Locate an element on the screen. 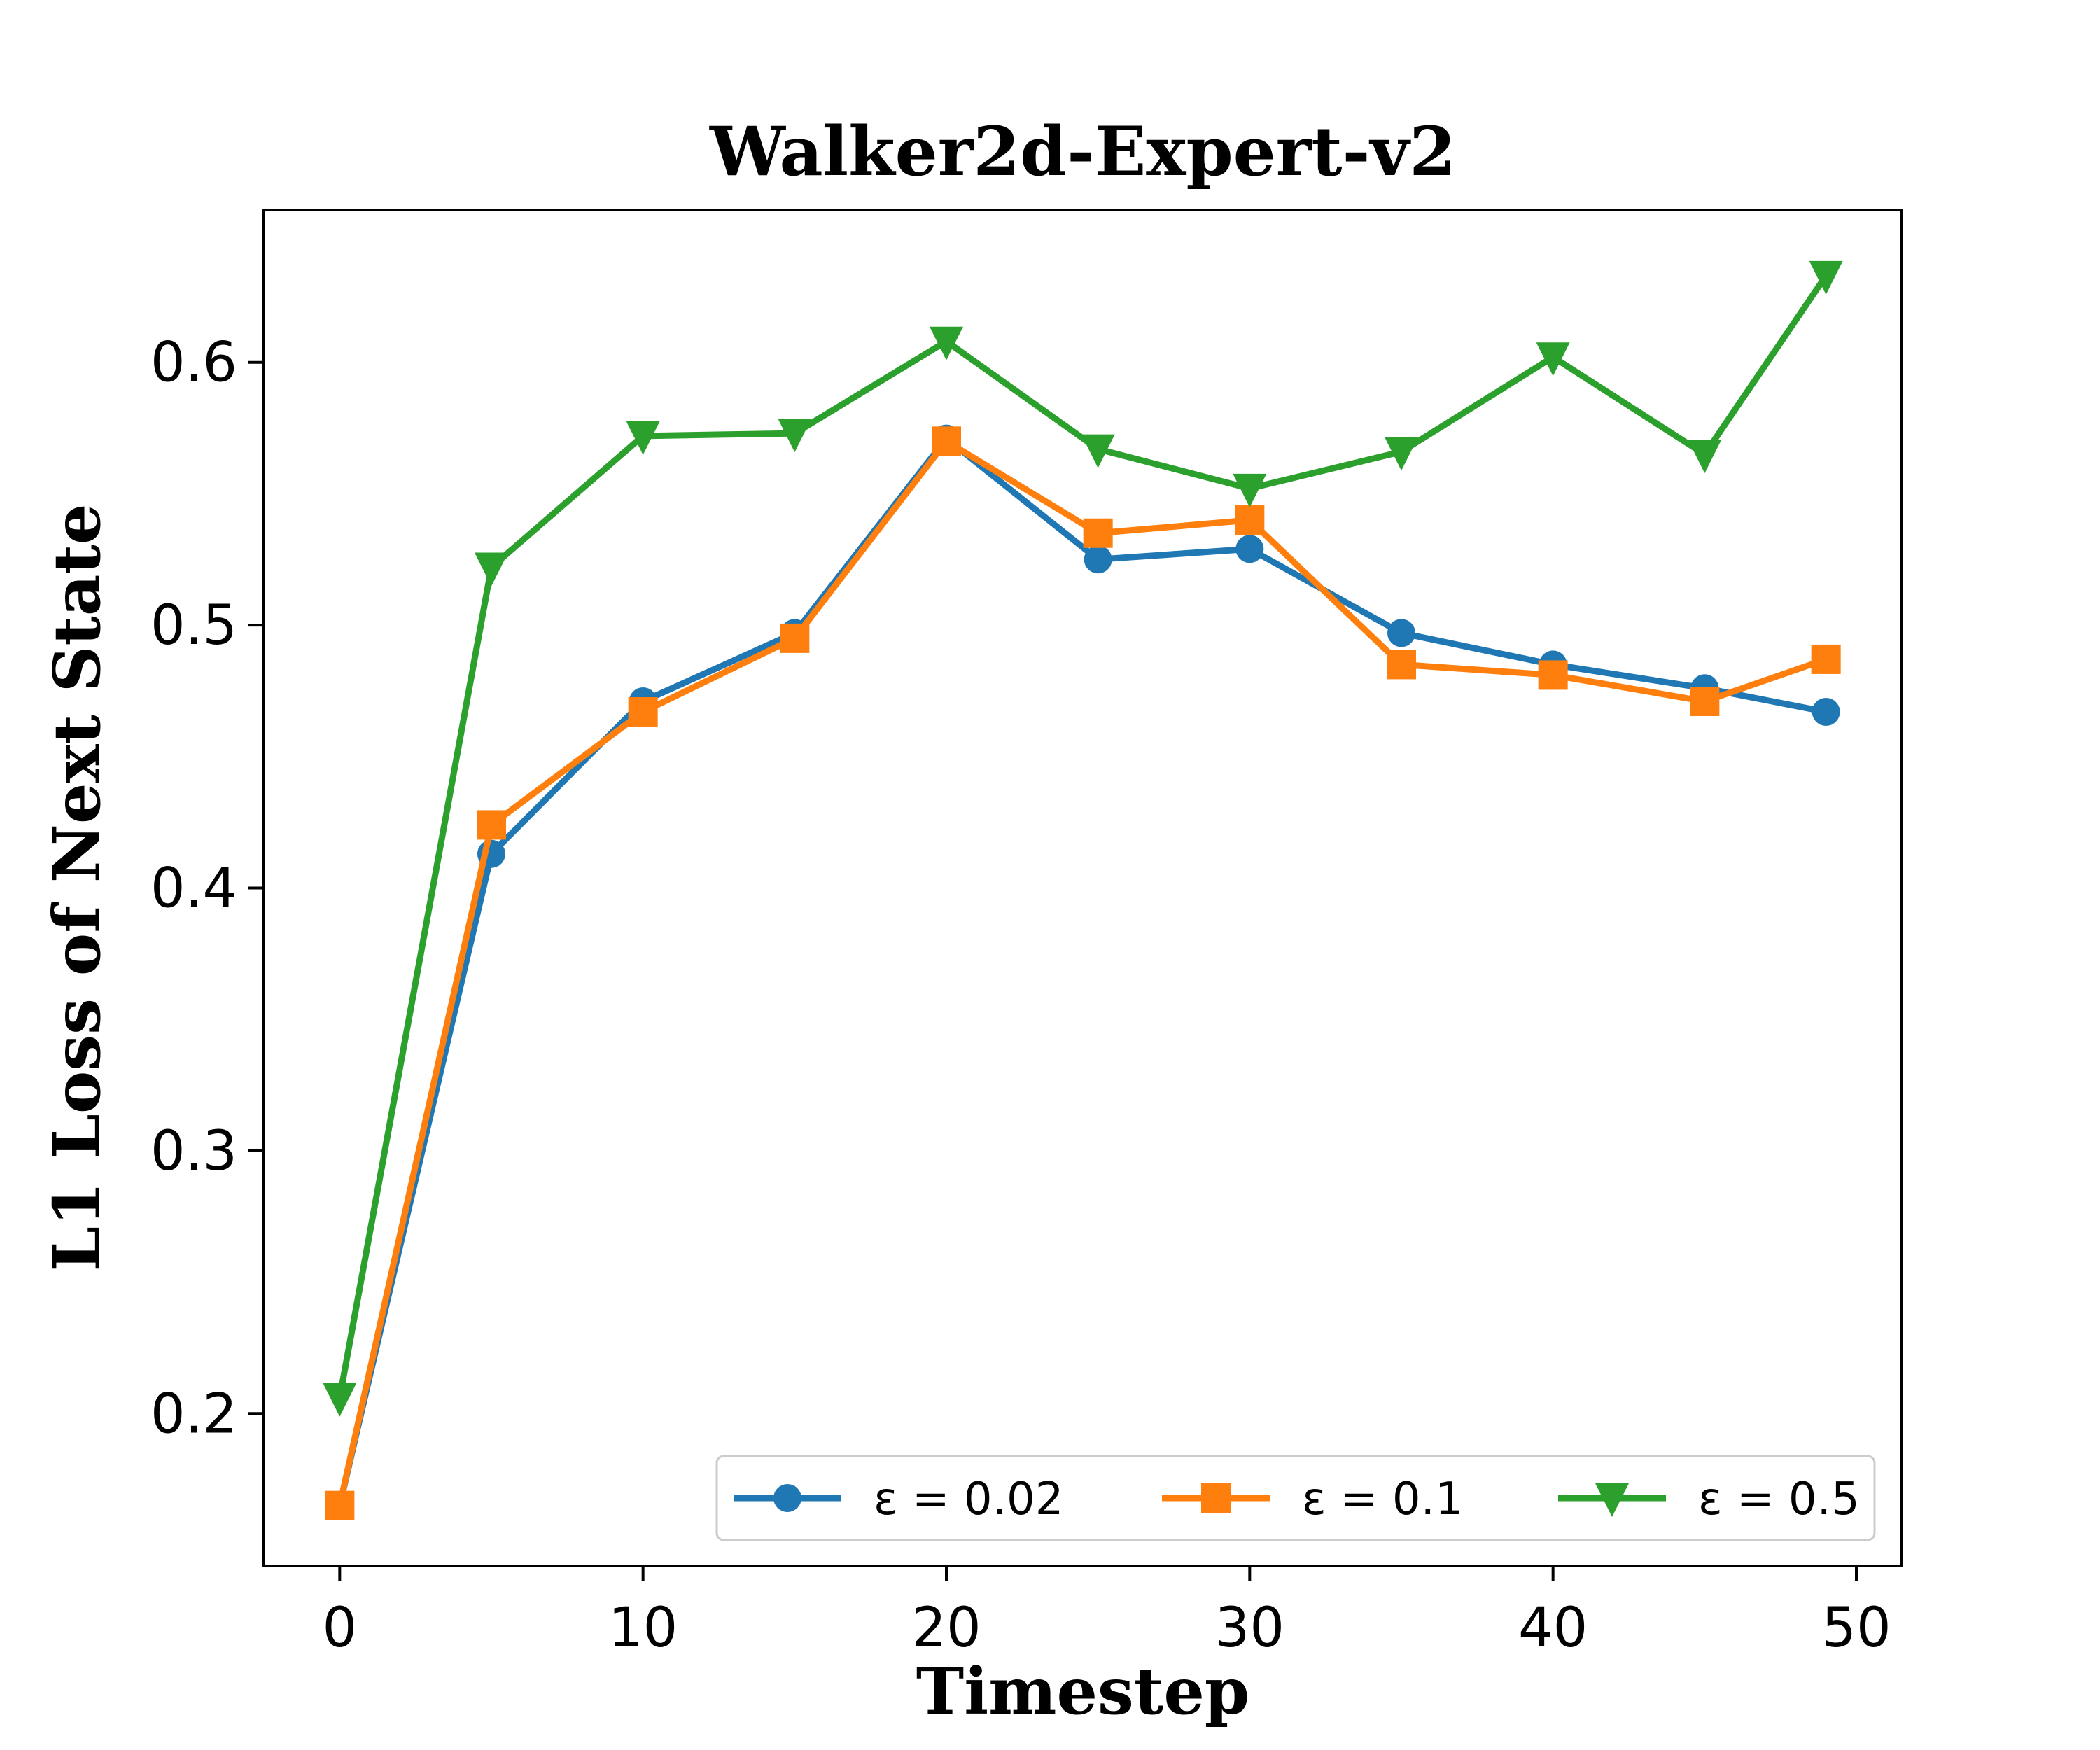  x-tick-label: 10 is located at coordinates (643, 1628).